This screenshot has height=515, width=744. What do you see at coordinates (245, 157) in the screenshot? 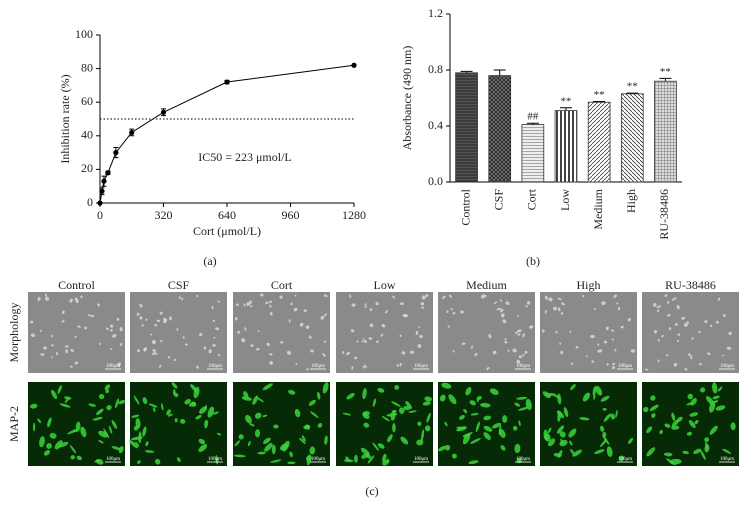
I see `annotation: IC50 = 223 μmol/L` at bounding box center [245, 157].